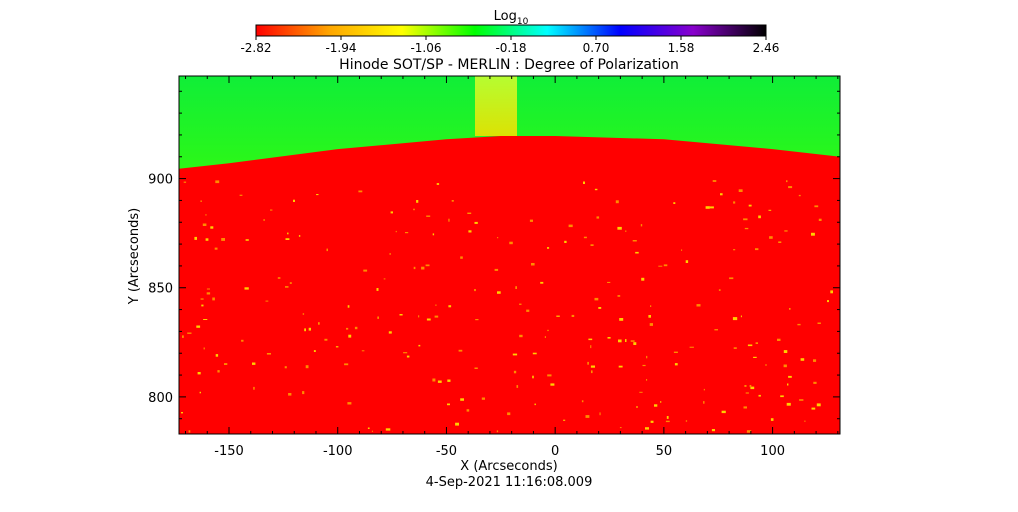 Image resolution: width=1018 pixels, height=512 pixels. I want to click on colorbar-title: Log10, so click(511, 18).